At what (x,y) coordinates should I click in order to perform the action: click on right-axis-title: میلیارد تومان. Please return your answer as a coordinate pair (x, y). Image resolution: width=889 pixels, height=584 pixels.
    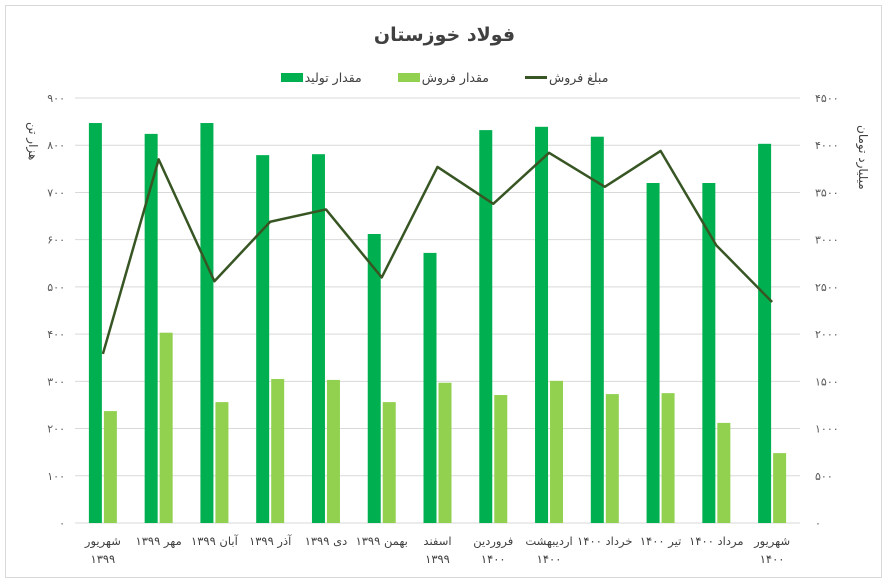
    Looking at the image, I should click on (863, 157).